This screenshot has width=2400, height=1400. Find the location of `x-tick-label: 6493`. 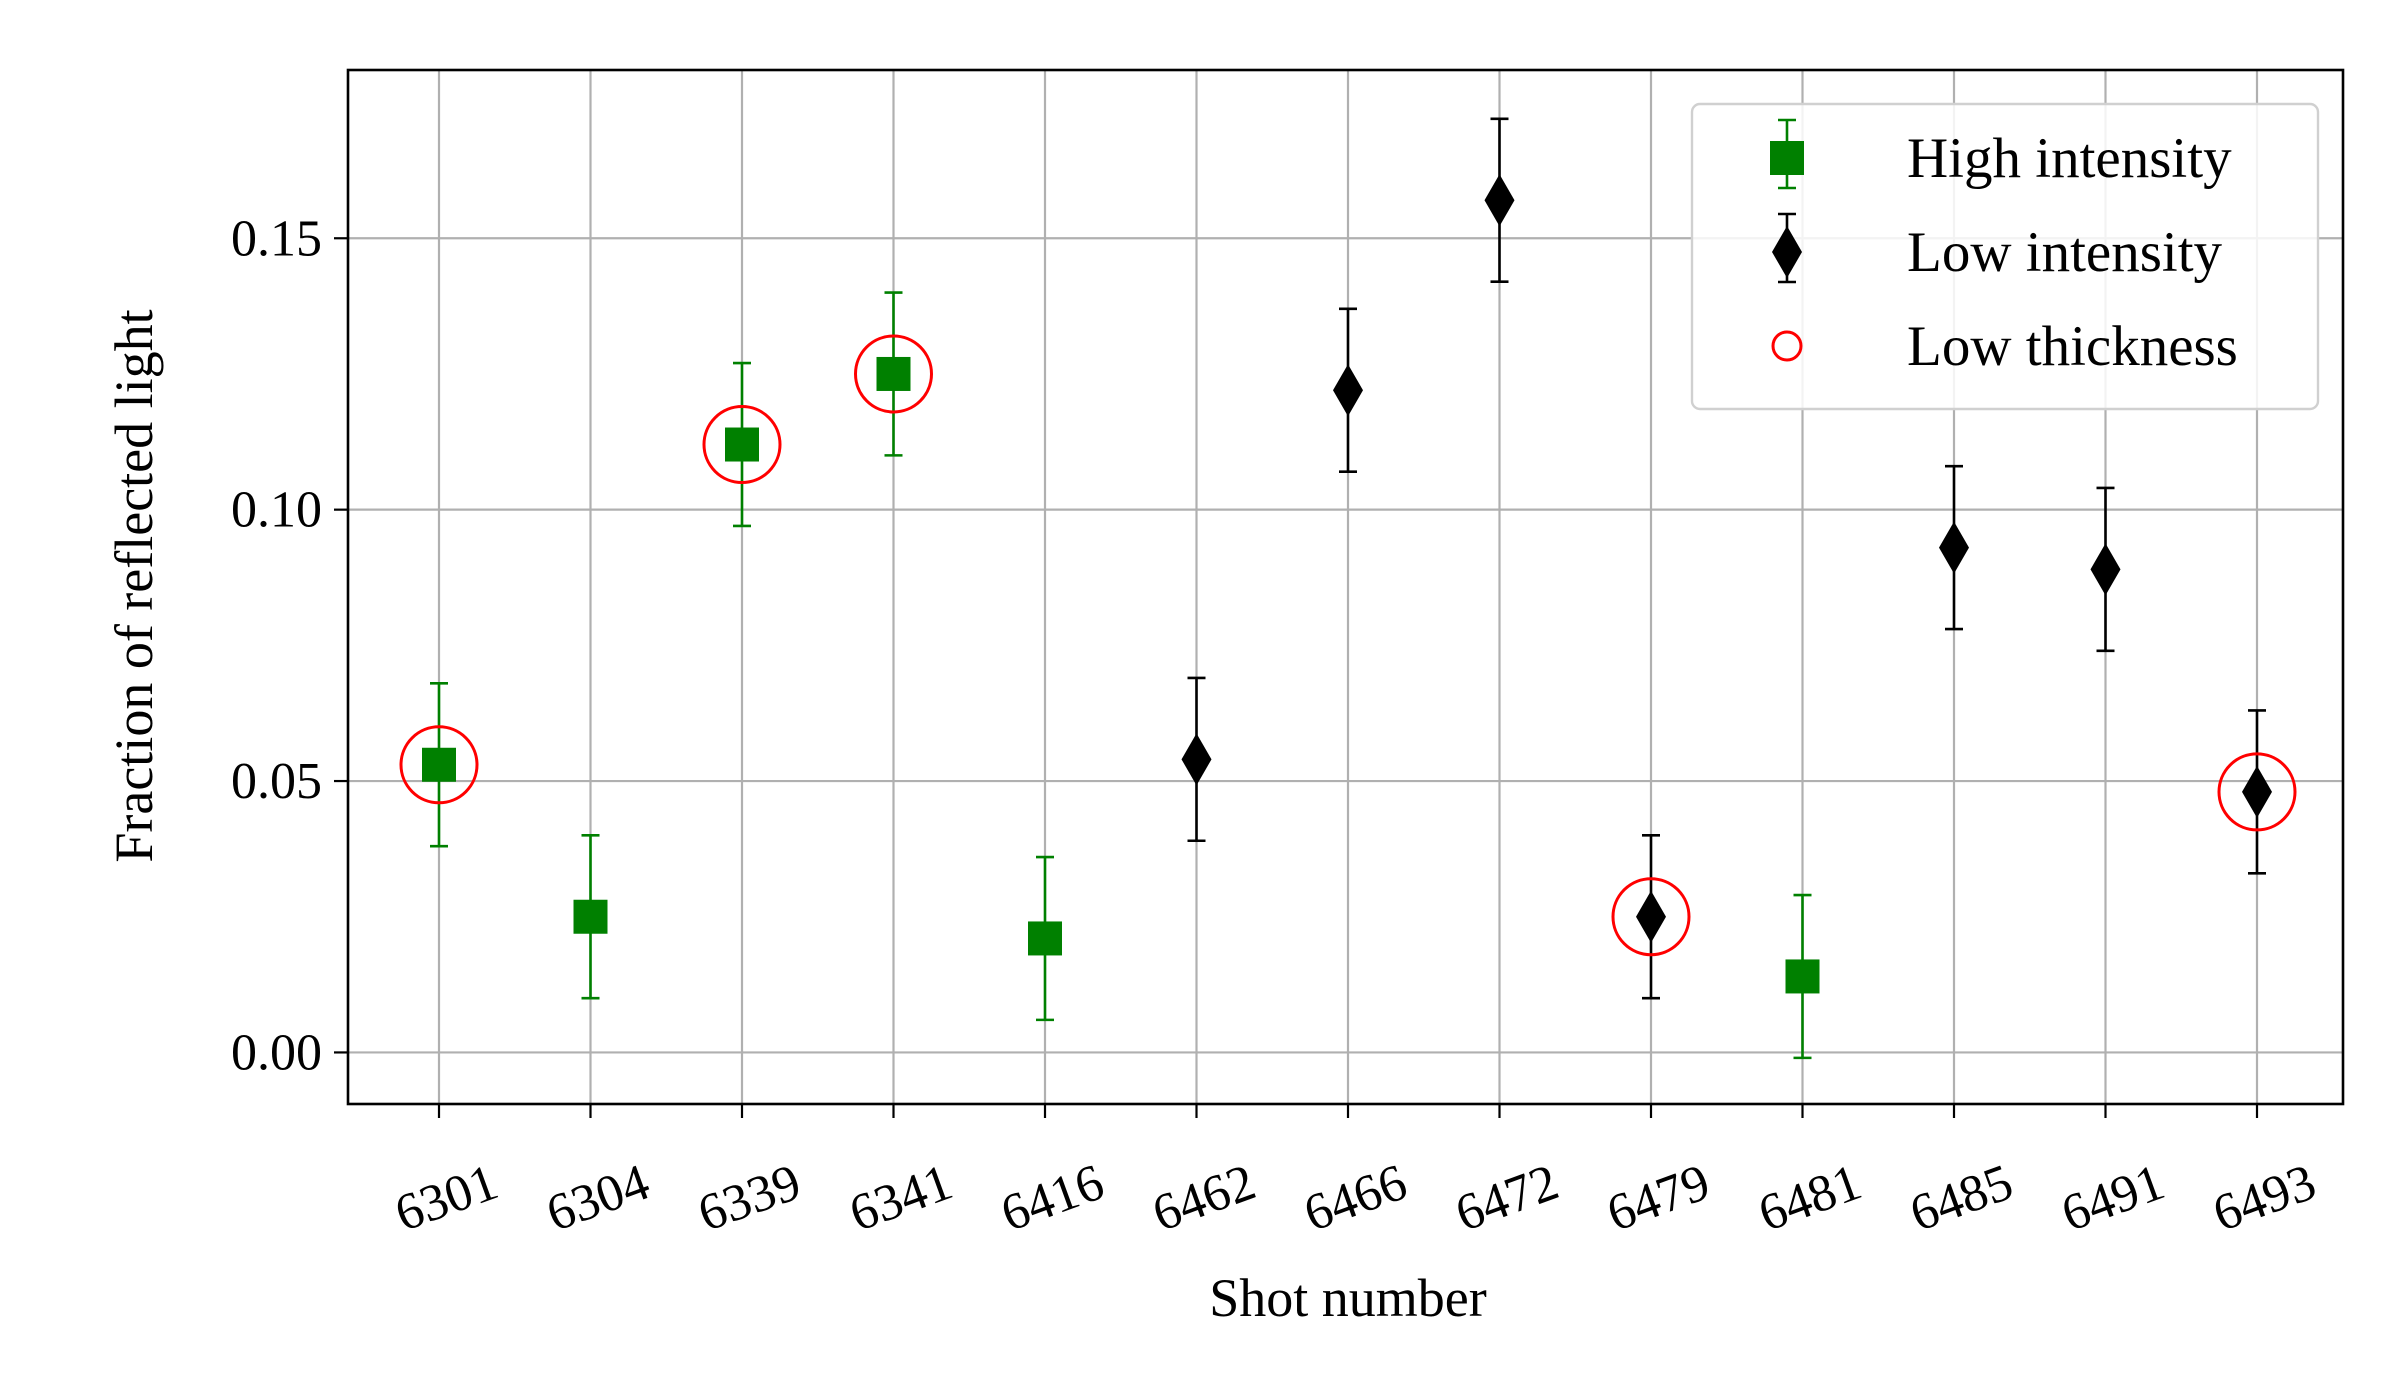

x-tick-label: 6493 is located at coordinates (2264, 1198).